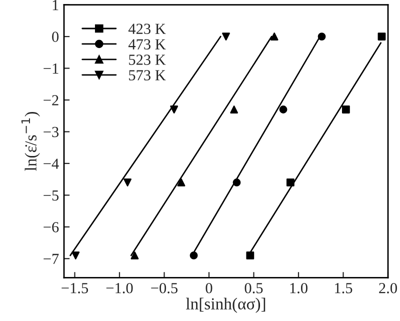 The height and width of the screenshot is (321, 400). Describe the element at coordinates (55, 5) in the screenshot. I see `y-tick-label: 1` at that location.